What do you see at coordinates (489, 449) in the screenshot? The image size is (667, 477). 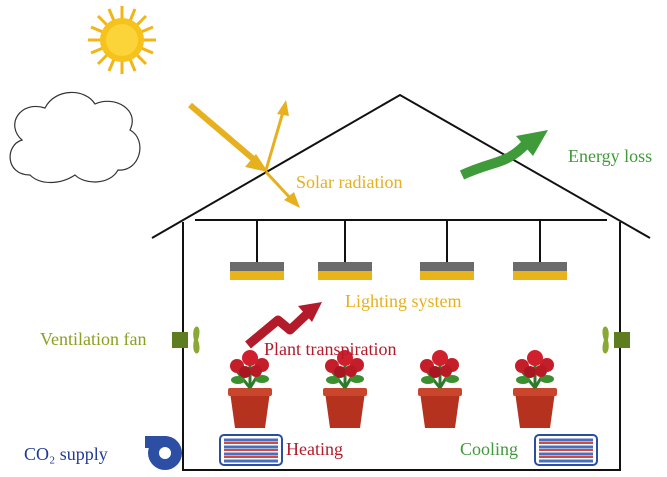 I see `cooling-label: Cooling` at bounding box center [489, 449].